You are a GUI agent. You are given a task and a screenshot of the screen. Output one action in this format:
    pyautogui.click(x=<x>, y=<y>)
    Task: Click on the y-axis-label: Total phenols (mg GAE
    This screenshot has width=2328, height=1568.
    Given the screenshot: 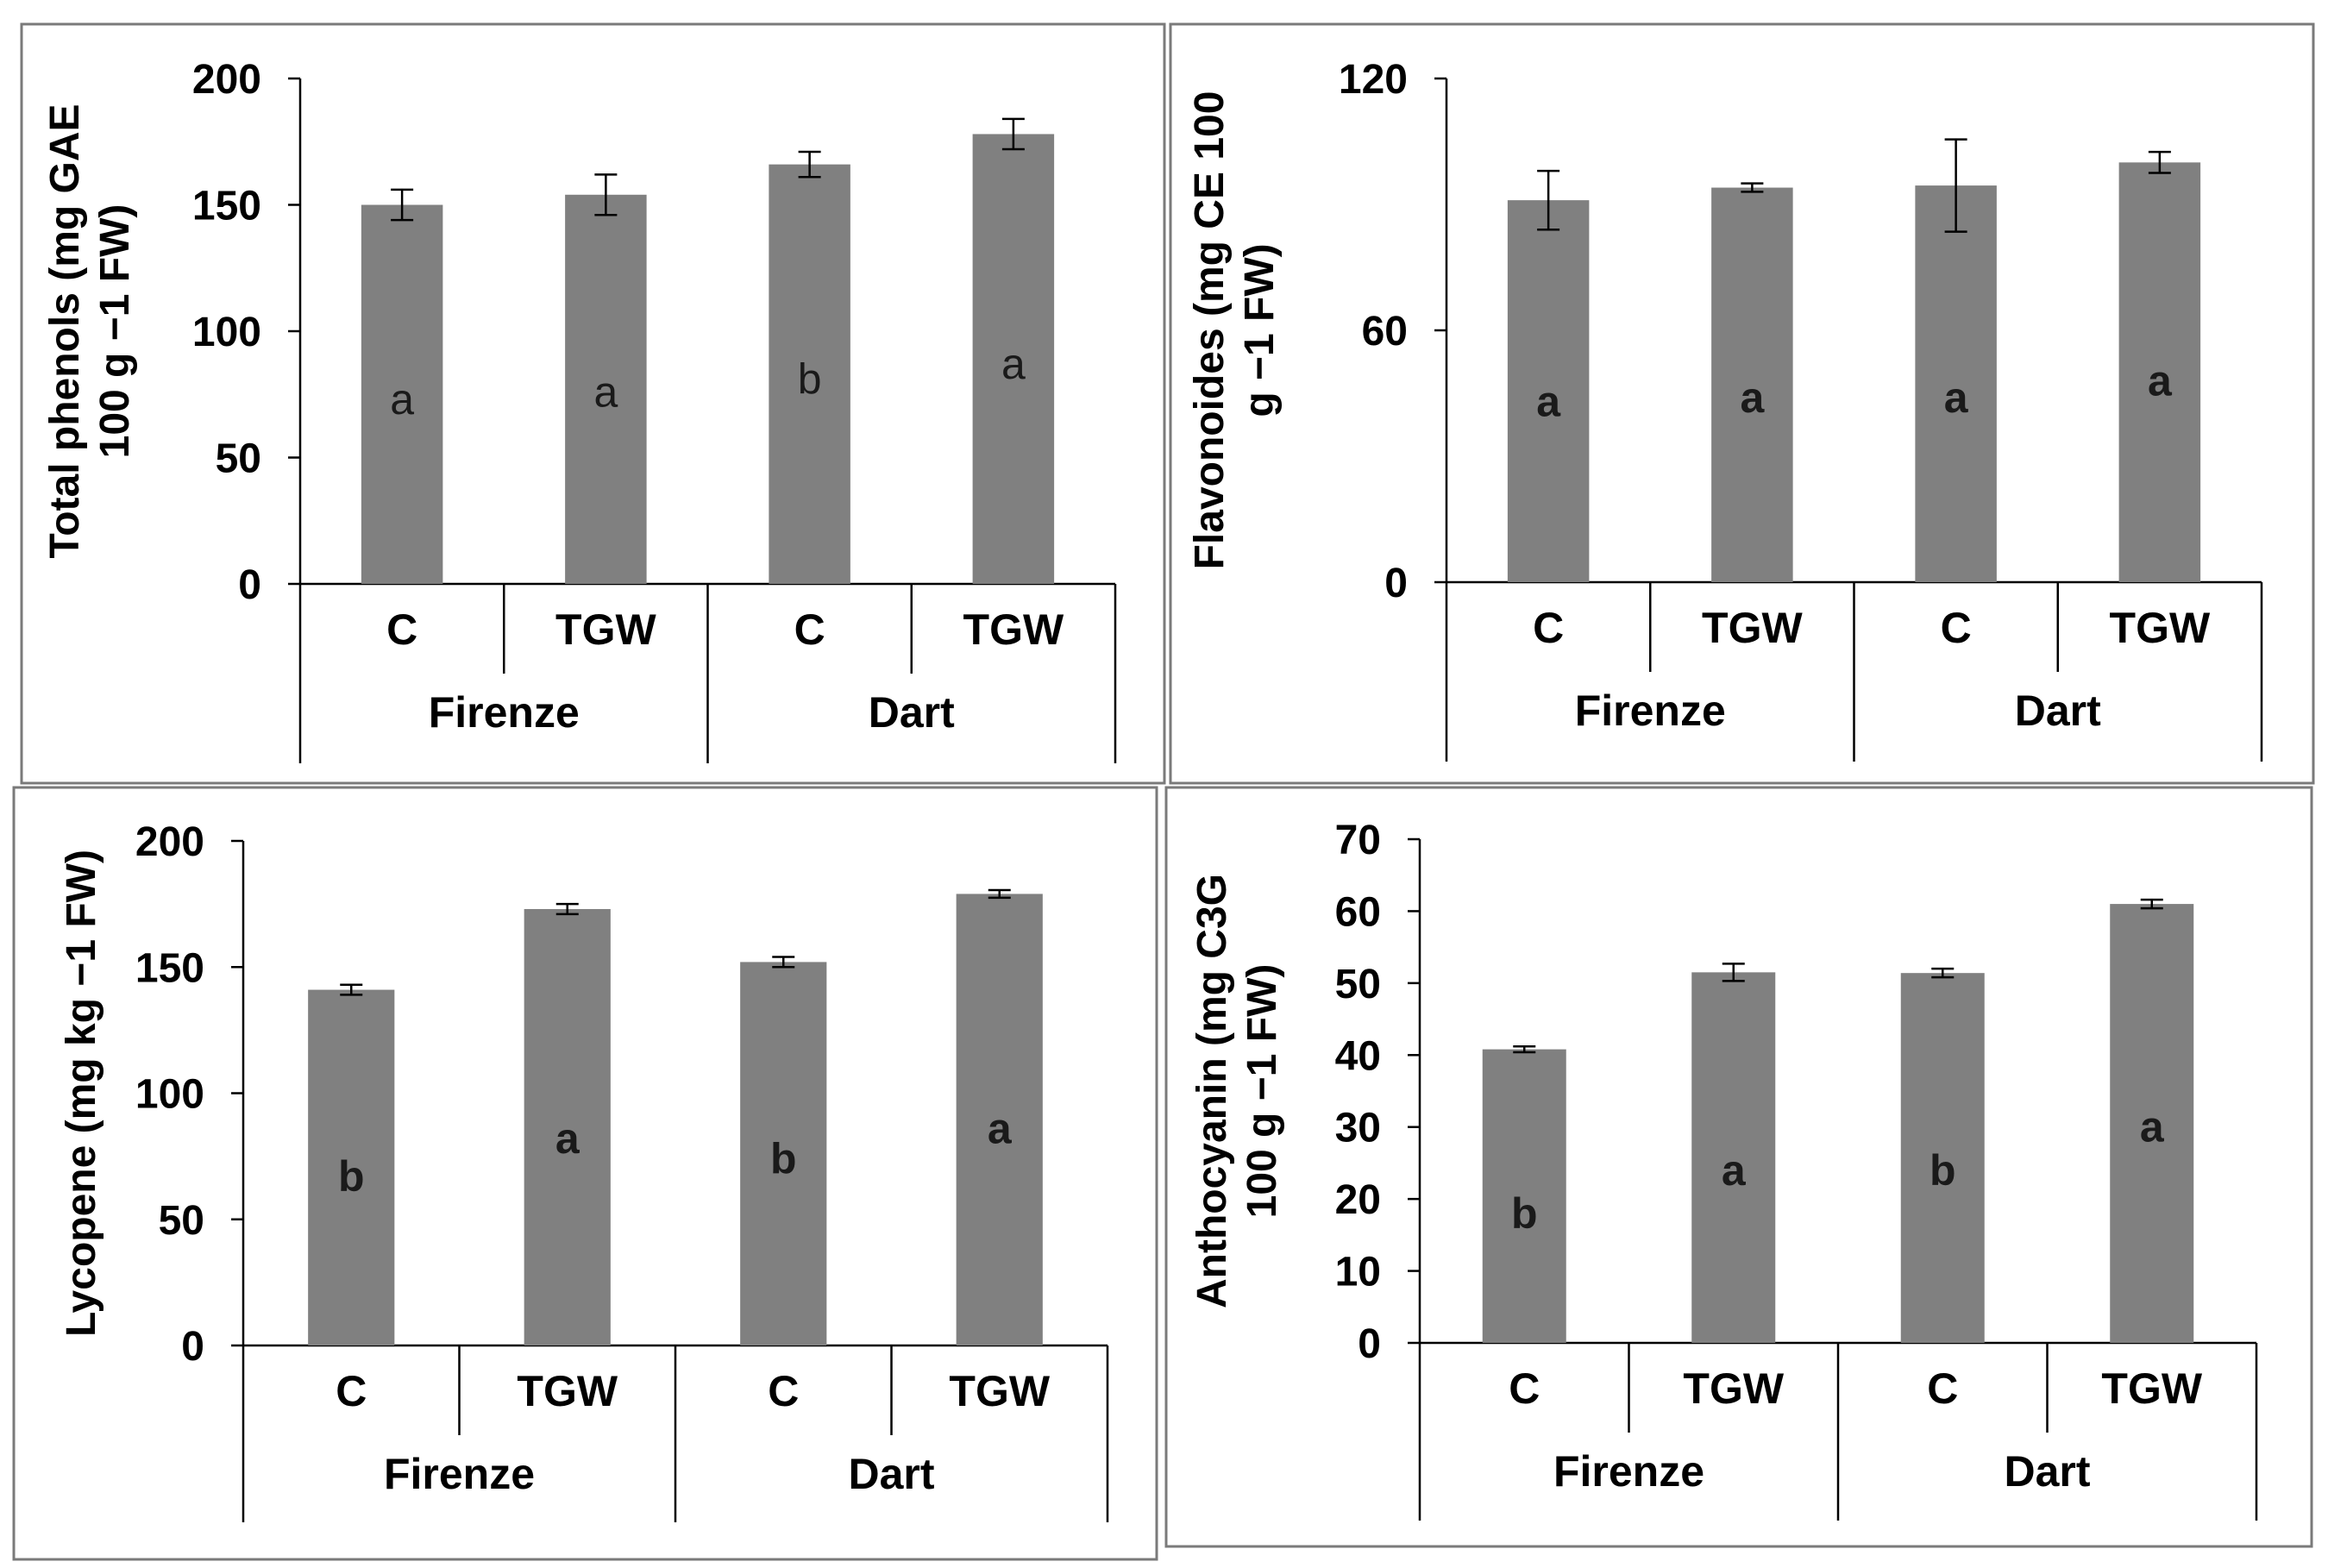 What is the action you would take?
    pyautogui.click(x=65, y=330)
    